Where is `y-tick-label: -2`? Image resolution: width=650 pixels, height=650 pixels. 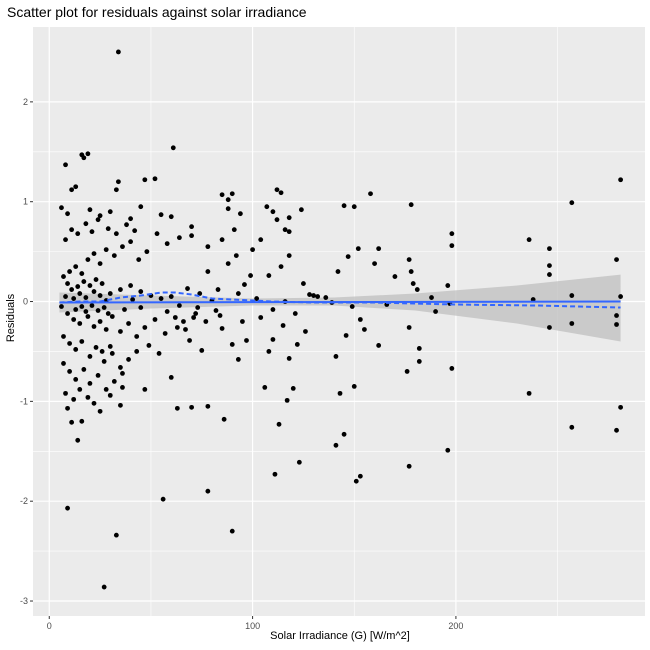 y-tick-label: -2 is located at coordinates (24, 501).